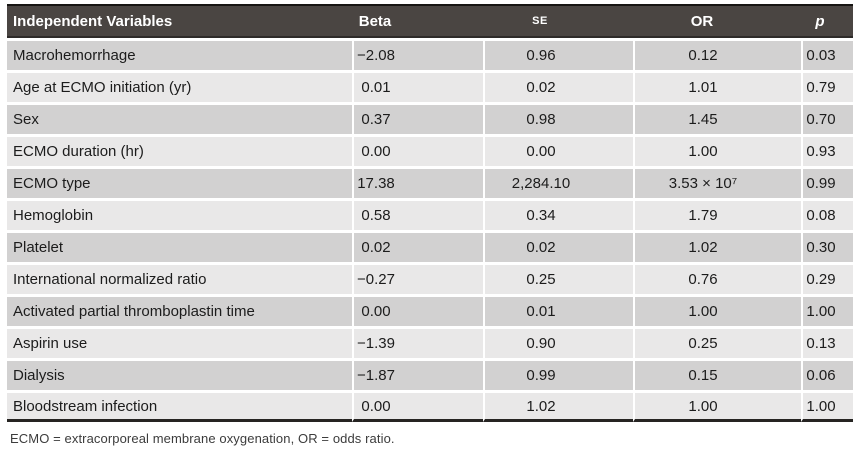 Image resolution: width=864 pixels, height=460 pixels. Describe the element at coordinates (417, 246) in the screenshot. I see `cell-beta: 0.02` at that location.